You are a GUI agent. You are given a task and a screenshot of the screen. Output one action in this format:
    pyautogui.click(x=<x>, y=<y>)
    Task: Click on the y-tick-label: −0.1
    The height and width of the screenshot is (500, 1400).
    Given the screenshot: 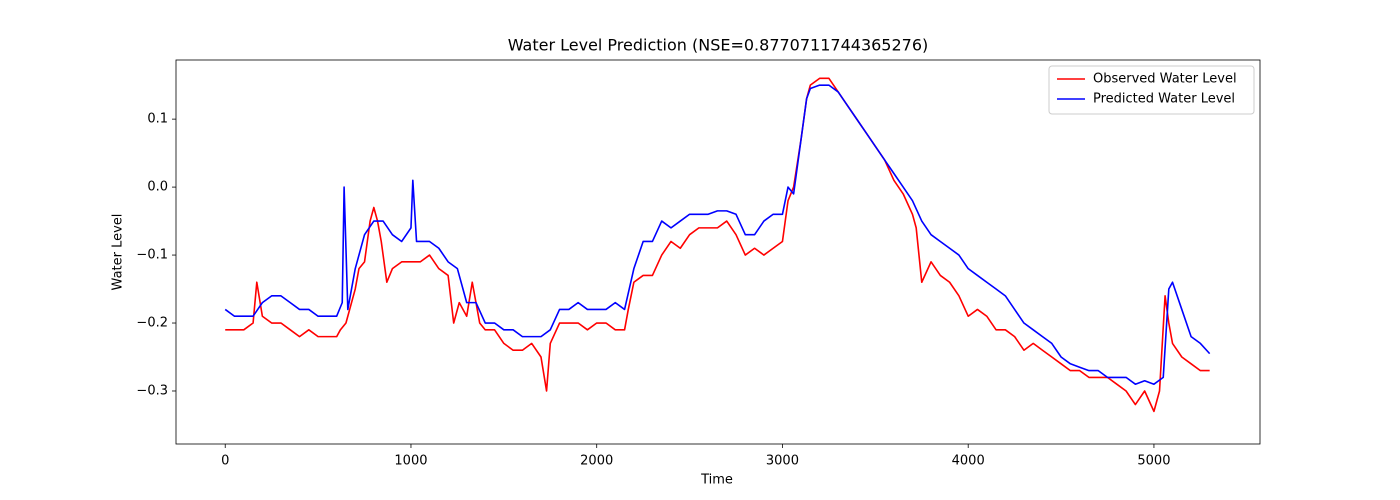 What is the action you would take?
    pyautogui.click(x=152, y=255)
    